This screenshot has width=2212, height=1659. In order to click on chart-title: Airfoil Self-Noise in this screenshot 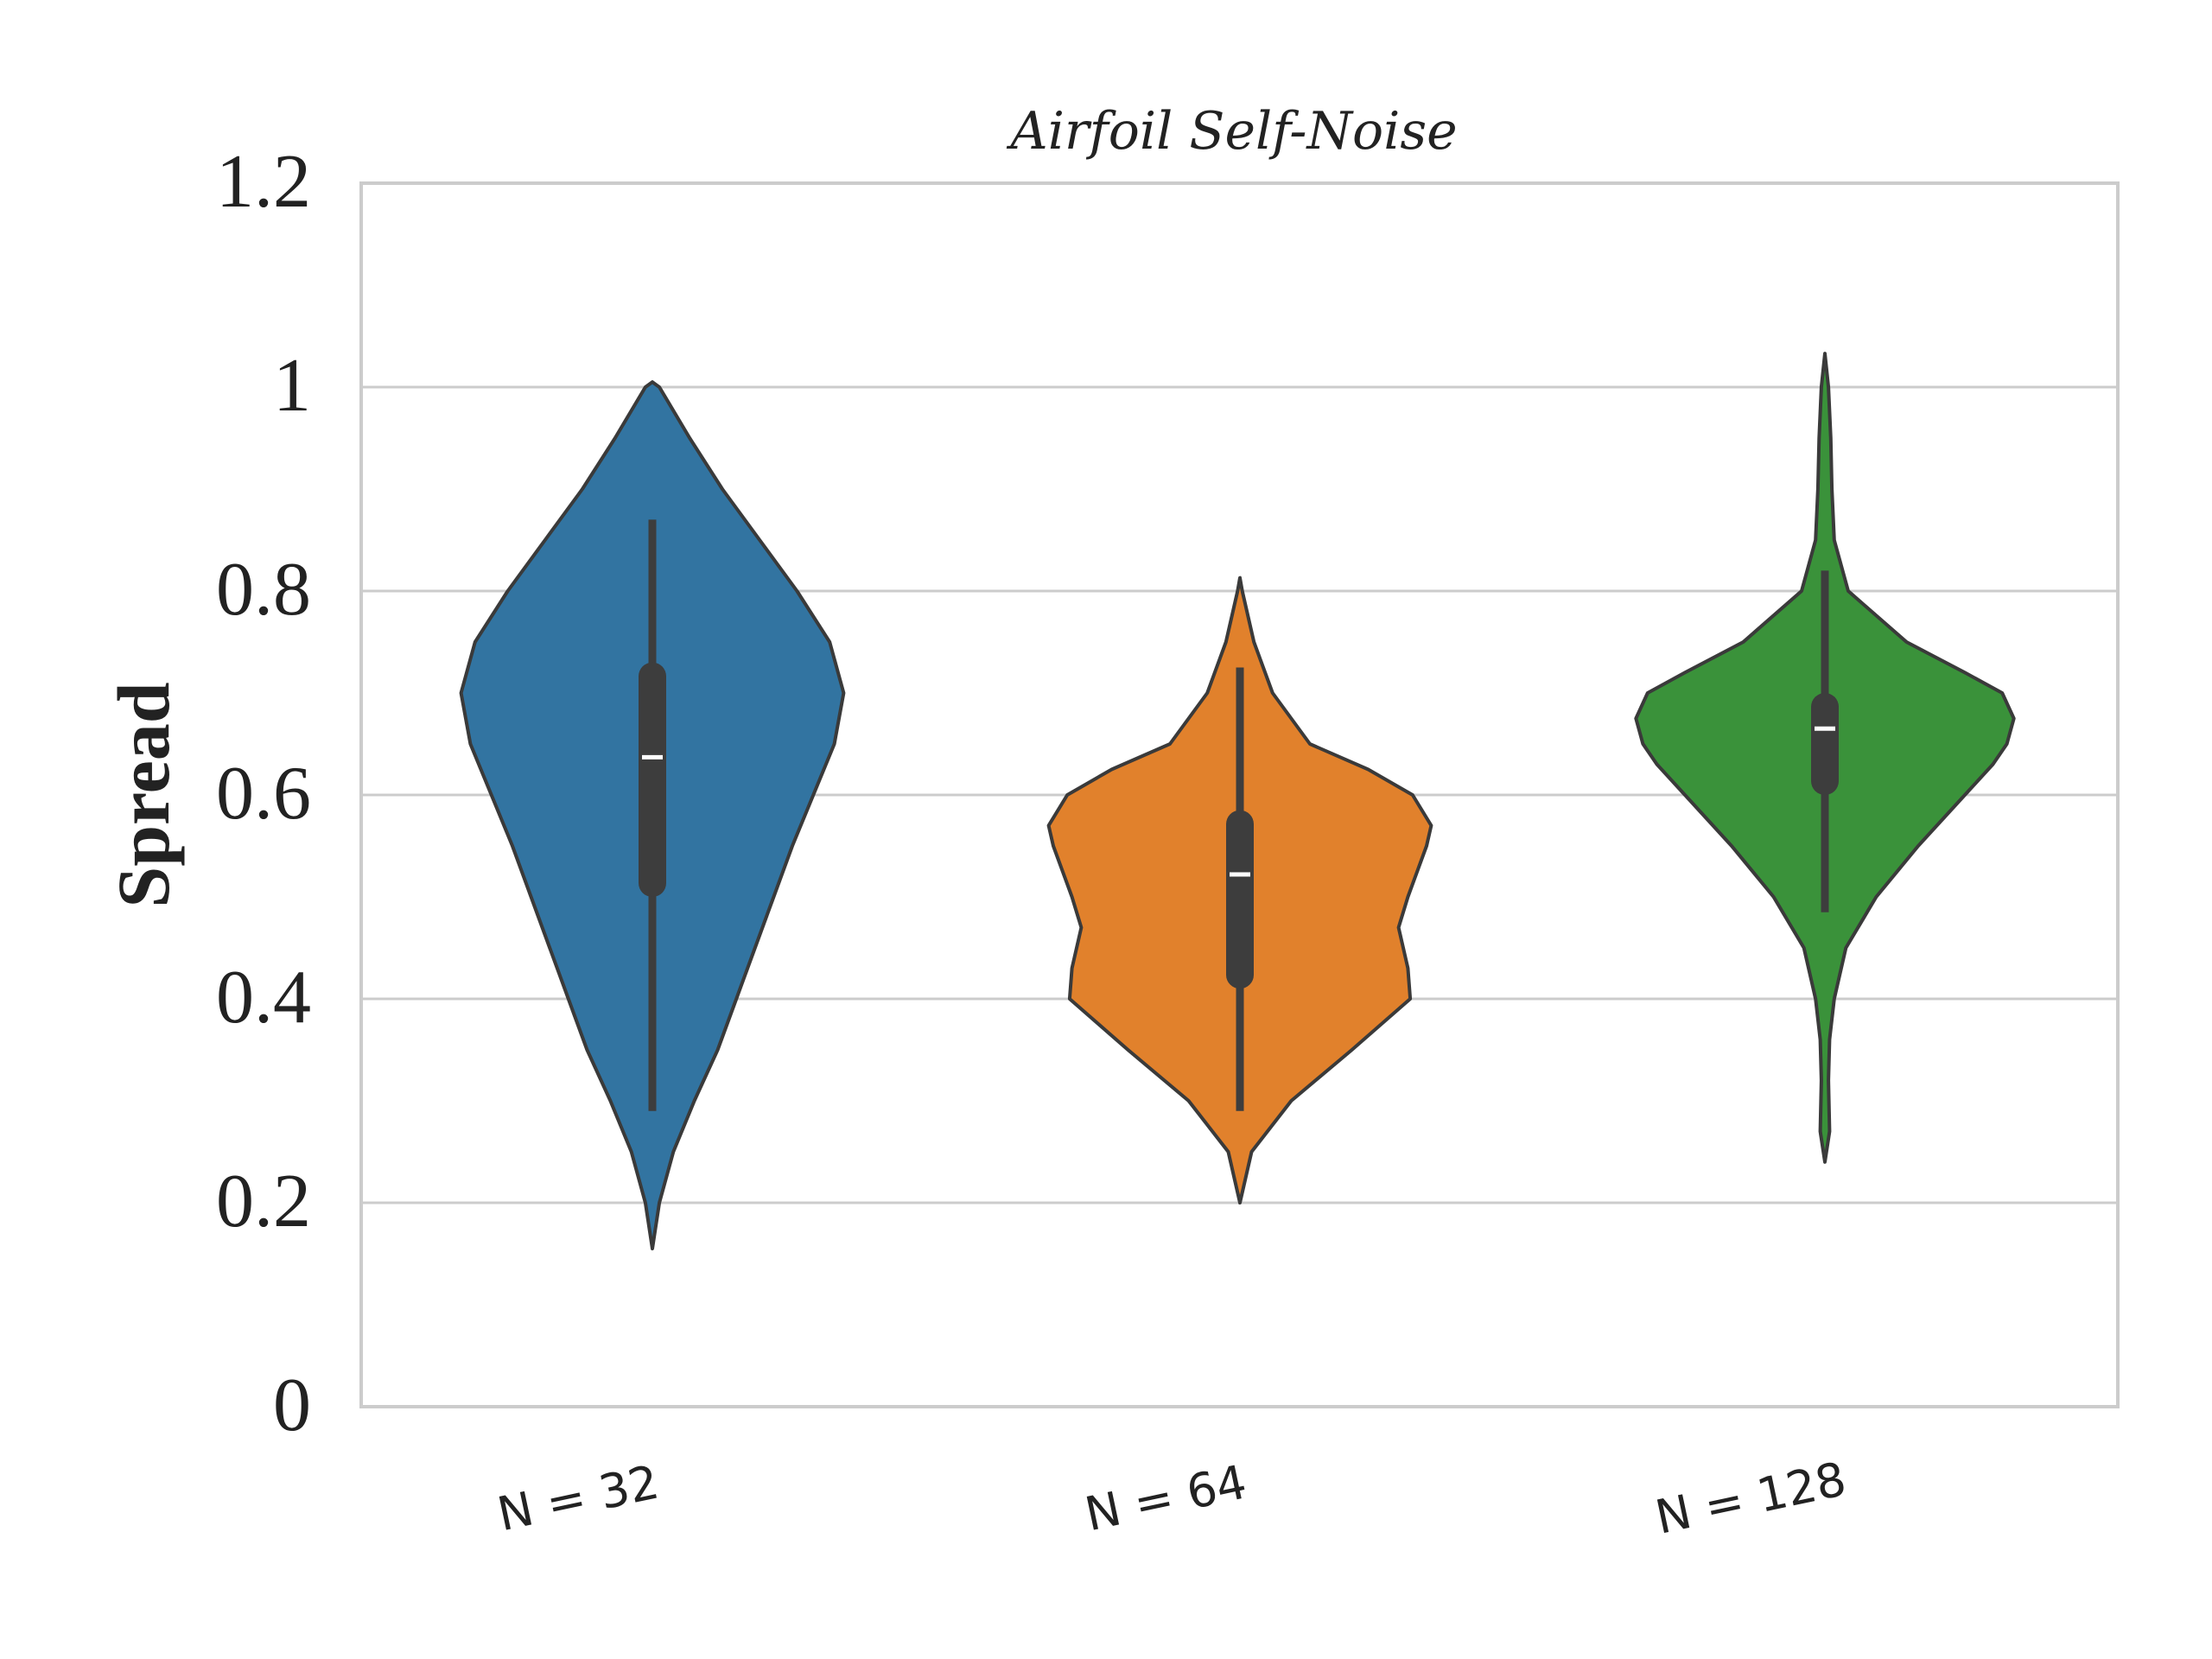, I will do `click(1231, 131)`.